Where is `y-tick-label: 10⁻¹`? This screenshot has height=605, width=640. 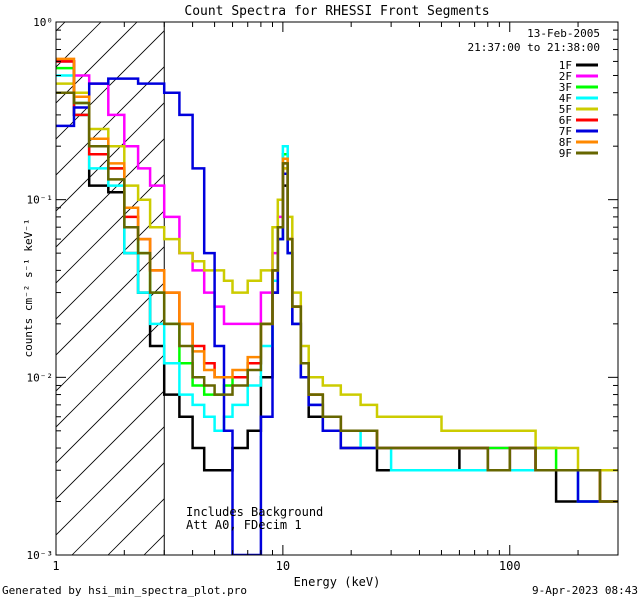
y-tick-label: 10⁻¹ is located at coordinates (40, 200).